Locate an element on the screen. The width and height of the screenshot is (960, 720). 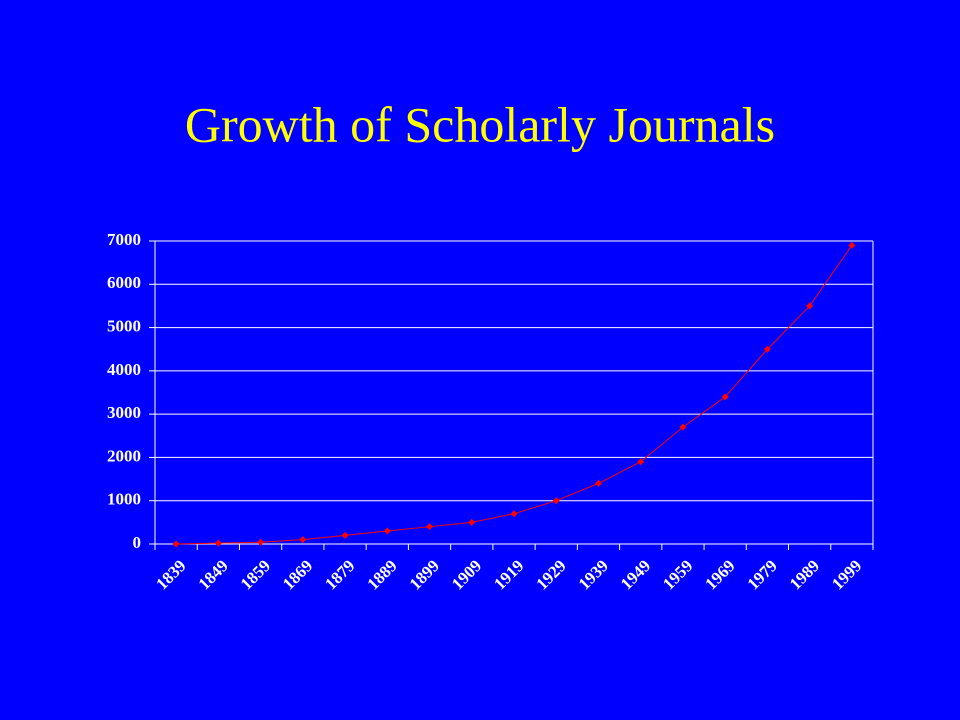
y-tick-label: 0 is located at coordinates (137, 542).